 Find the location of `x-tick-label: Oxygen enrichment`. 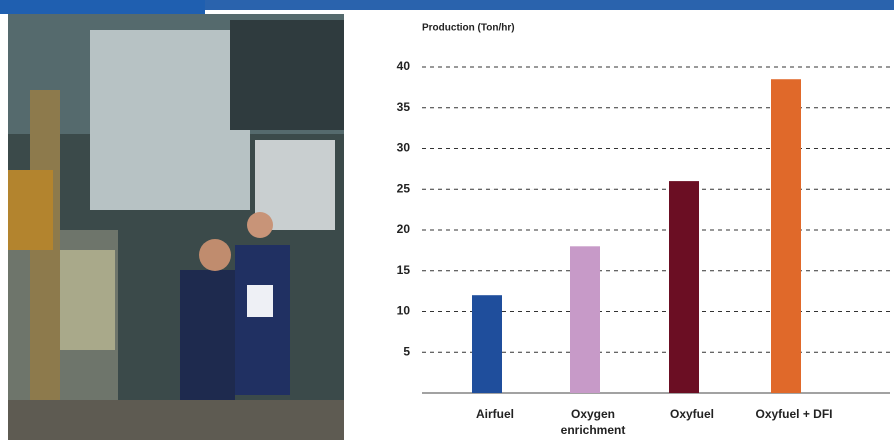

x-tick-label: Oxygen enrichment is located at coordinates (593, 422).